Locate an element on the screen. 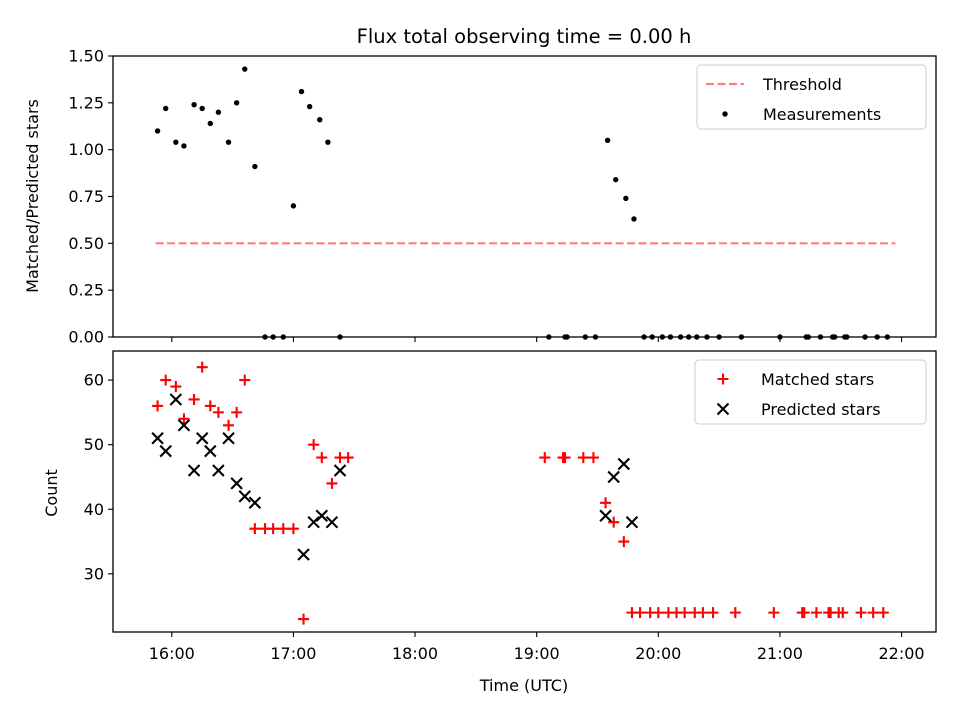  x-tick-label: 17:00 is located at coordinates (293, 653).